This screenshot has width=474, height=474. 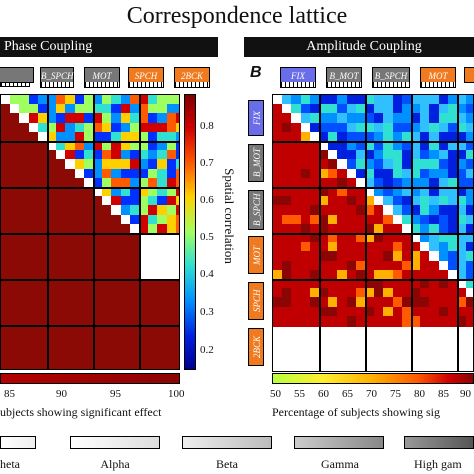 What do you see at coordinates (256, 255) in the screenshot?
I see `row-tag: MOT` at bounding box center [256, 255].